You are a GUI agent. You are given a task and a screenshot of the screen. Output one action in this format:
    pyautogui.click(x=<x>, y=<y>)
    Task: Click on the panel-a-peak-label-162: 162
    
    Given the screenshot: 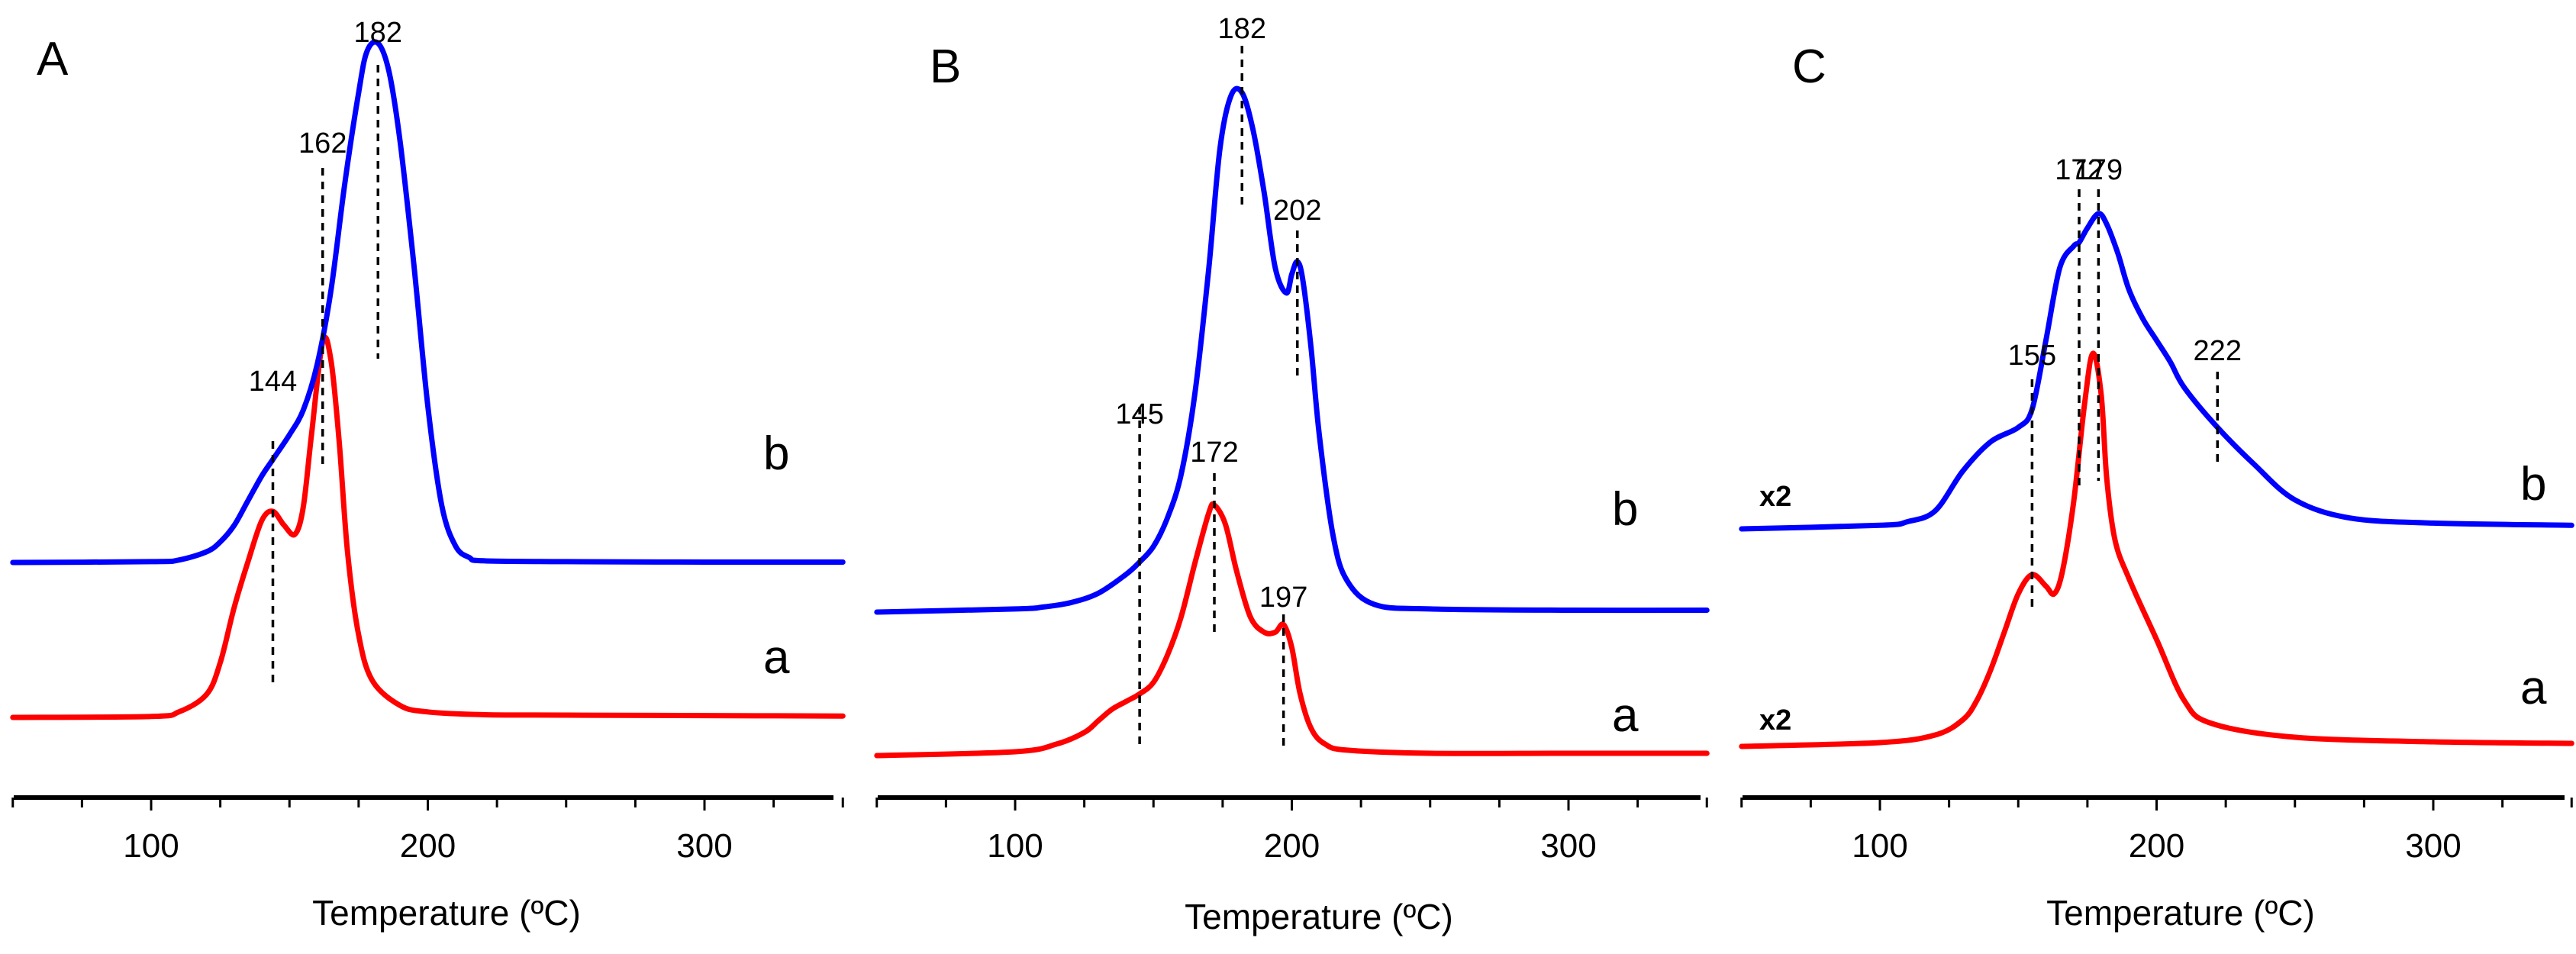 What is the action you would take?
    pyautogui.click(x=323, y=144)
    